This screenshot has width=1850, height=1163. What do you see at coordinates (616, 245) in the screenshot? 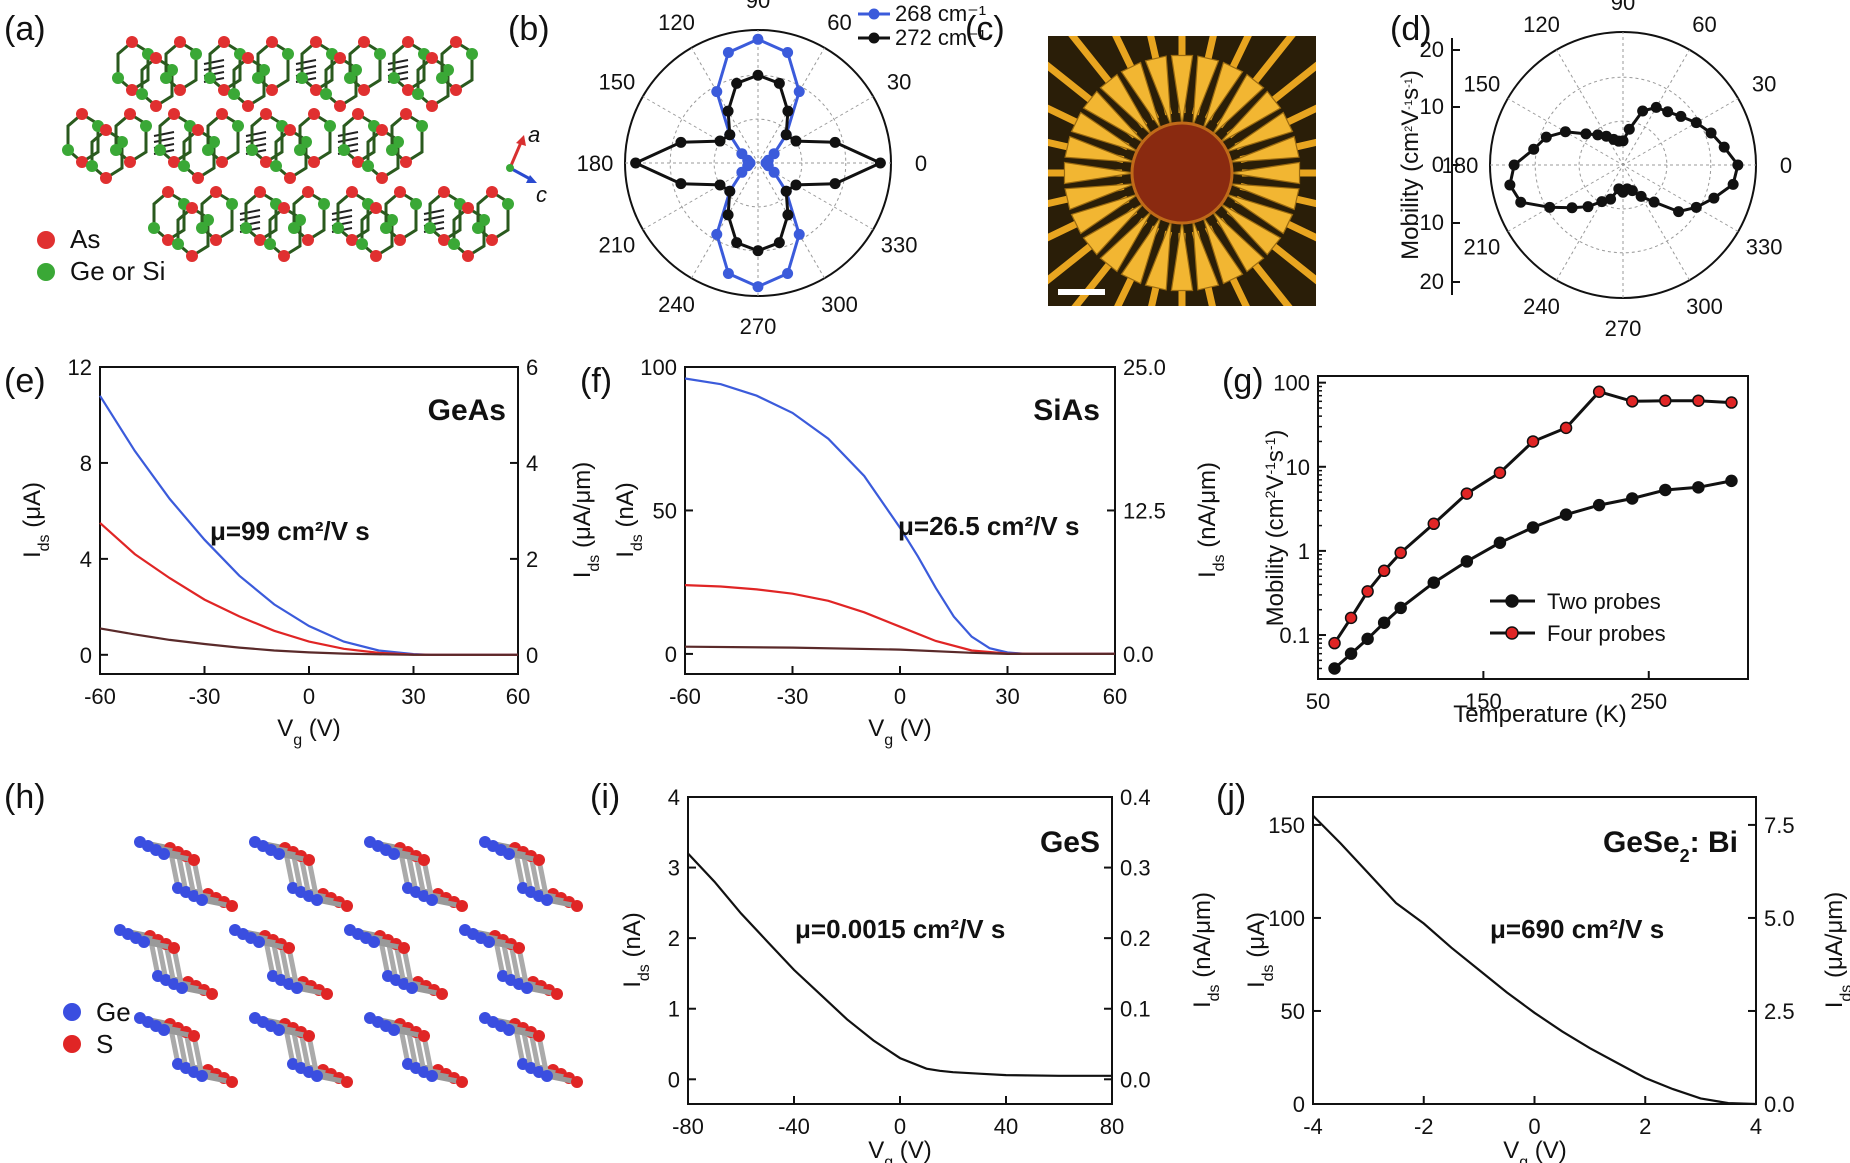
I see `angle-tick-label: 210` at bounding box center [616, 245].